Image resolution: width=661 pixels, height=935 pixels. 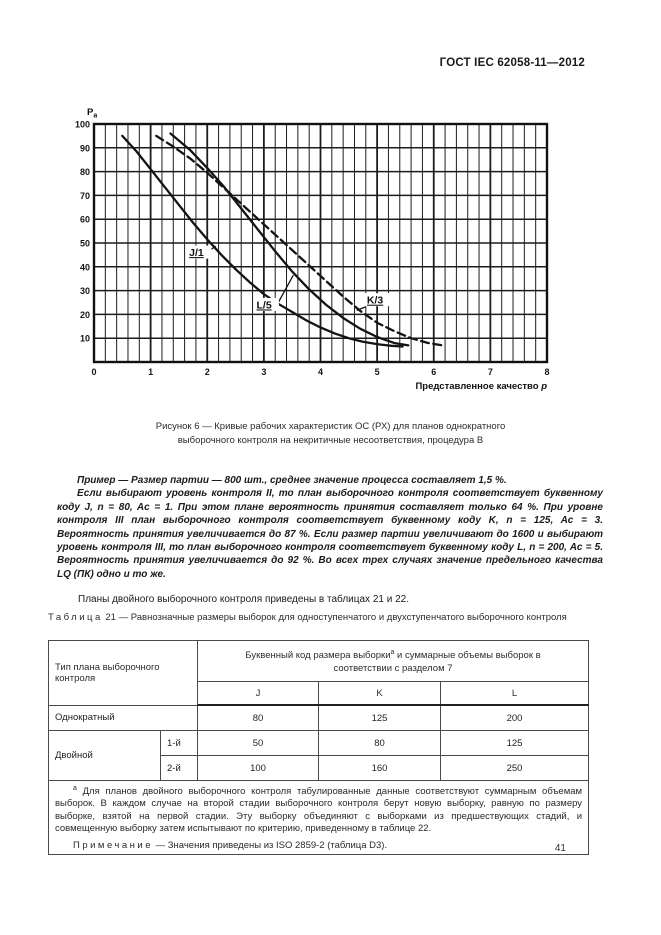 What do you see at coordinates (85, 172) in the screenshot?
I see `svg-text: 80` at bounding box center [85, 172].